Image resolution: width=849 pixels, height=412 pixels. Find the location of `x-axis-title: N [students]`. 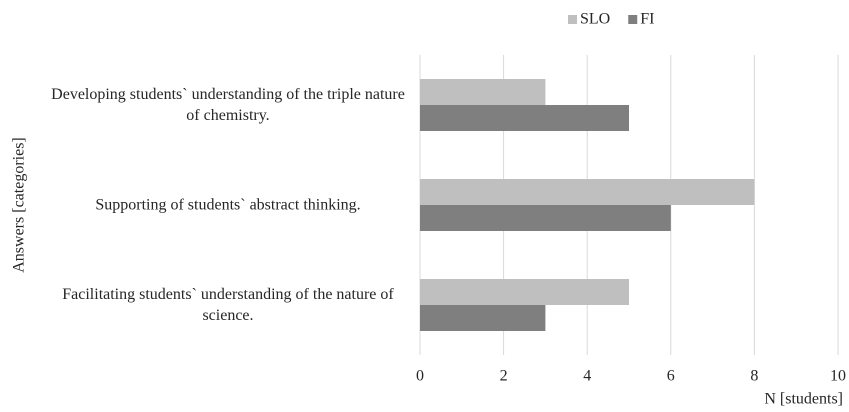

x-axis-title: N [students] is located at coordinates (803, 399).